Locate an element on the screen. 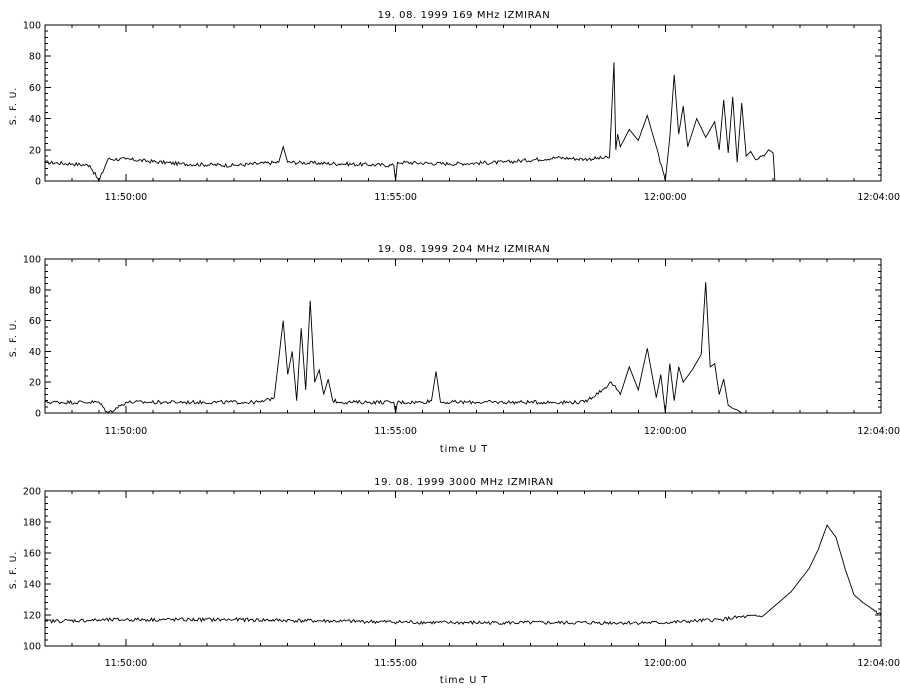 The height and width of the screenshot is (699, 900). panel-204mhz-ylabel: S. F. U. is located at coordinates (14, 338).